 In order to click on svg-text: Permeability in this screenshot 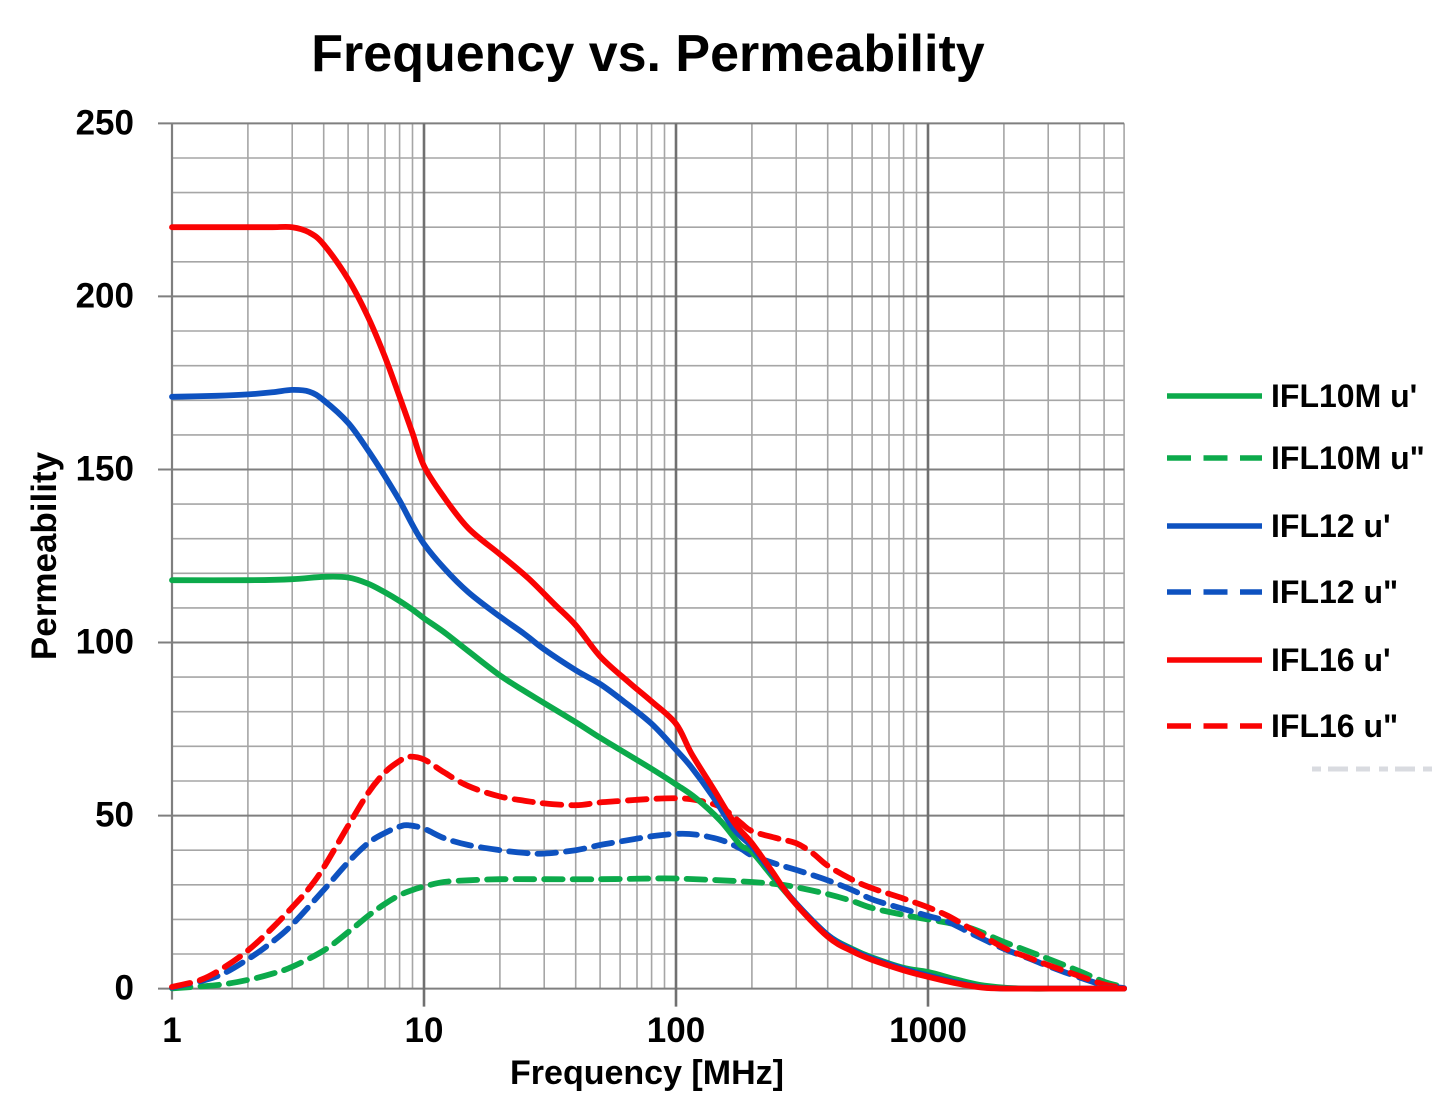, I will do `click(44, 555)`.